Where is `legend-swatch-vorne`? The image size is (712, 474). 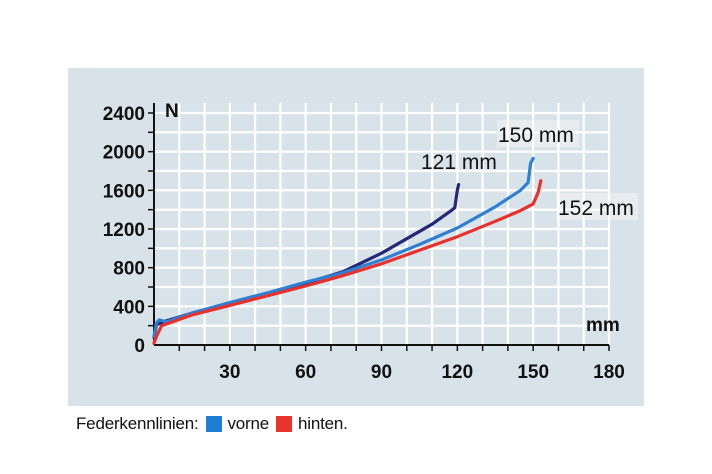 legend-swatch-vorne is located at coordinates (213, 424).